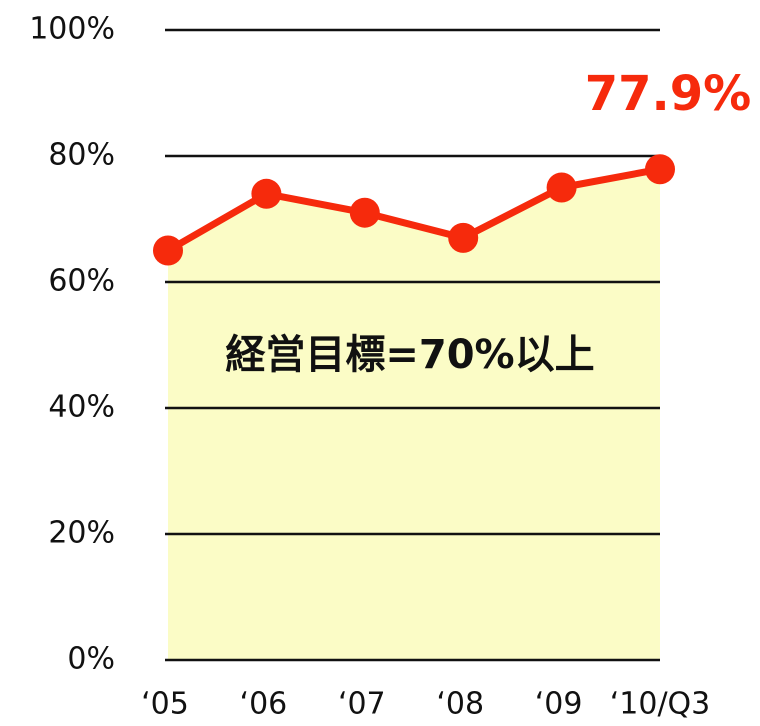 This screenshot has height=726, width=760. Describe the element at coordinates (559, 704) in the screenshot. I see `x-tick-label: ‘09` at that location.